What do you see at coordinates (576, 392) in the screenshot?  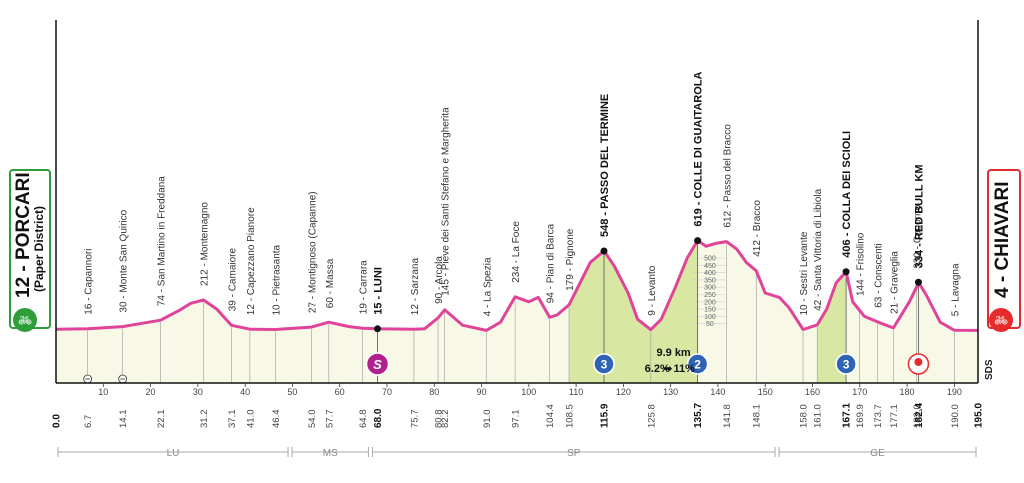 I see `km-scale-label: 110` at bounding box center [576, 392].